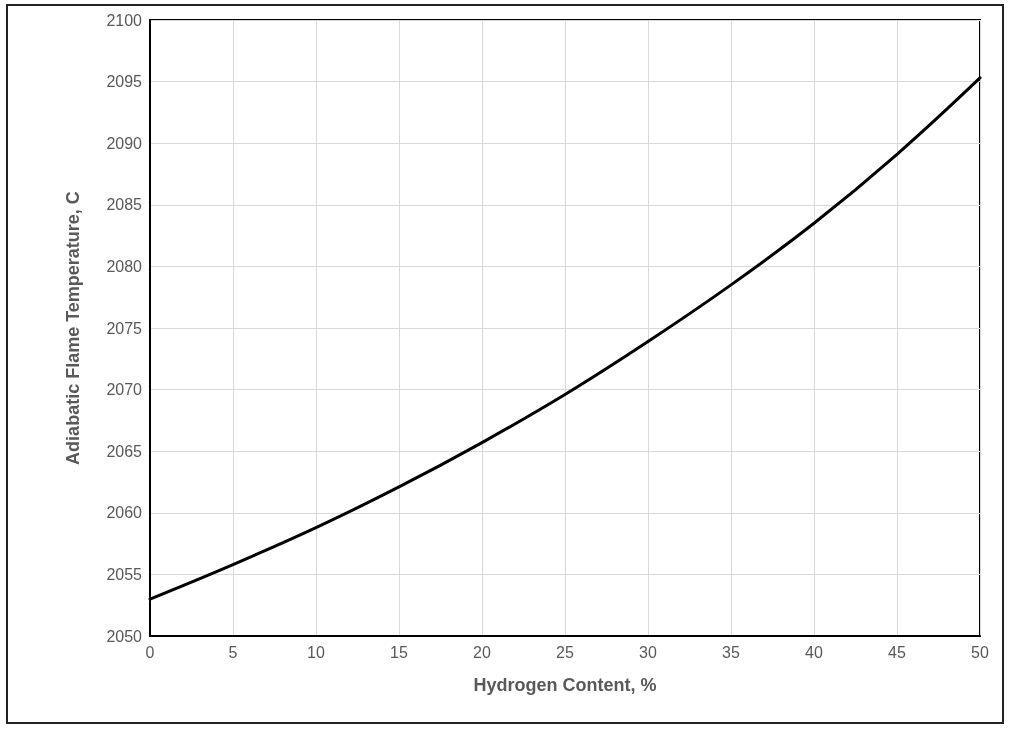 This screenshot has height=732, width=1015. Describe the element at coordinates (316, 652) in the screenshot. I see `x-tick-label: 10` at that location.